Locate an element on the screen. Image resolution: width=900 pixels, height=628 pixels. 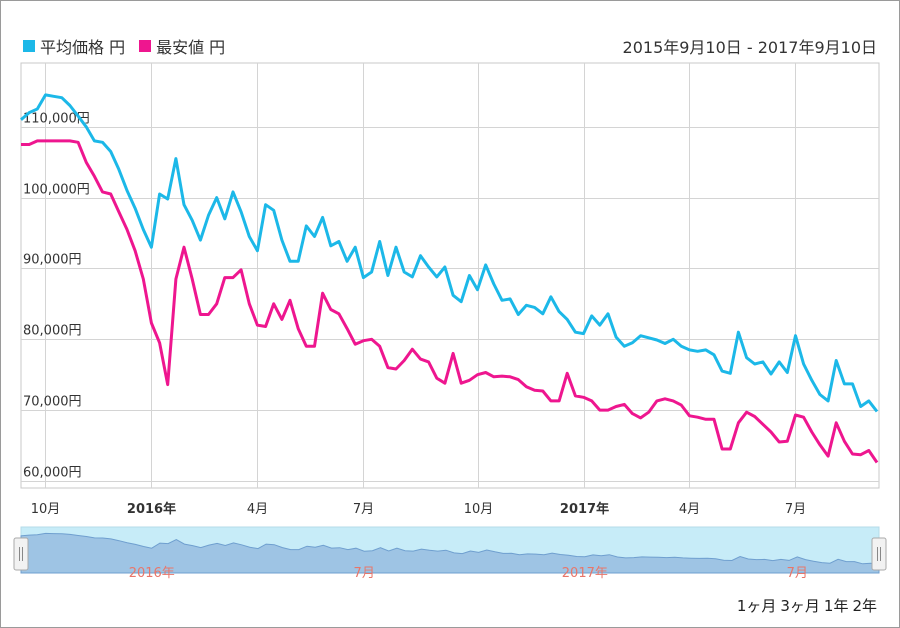
navigator-handle-right is located at coordinates (879, 554).